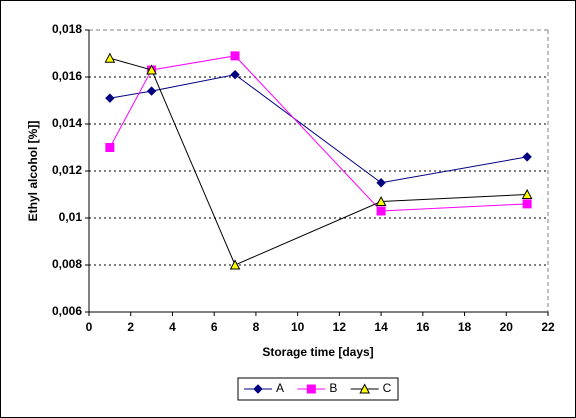 The width and height of the screenshot is (576, 418). Describe the element at coordinates (333, 388) in the screenshot. I see `legend-label: B` at that location.